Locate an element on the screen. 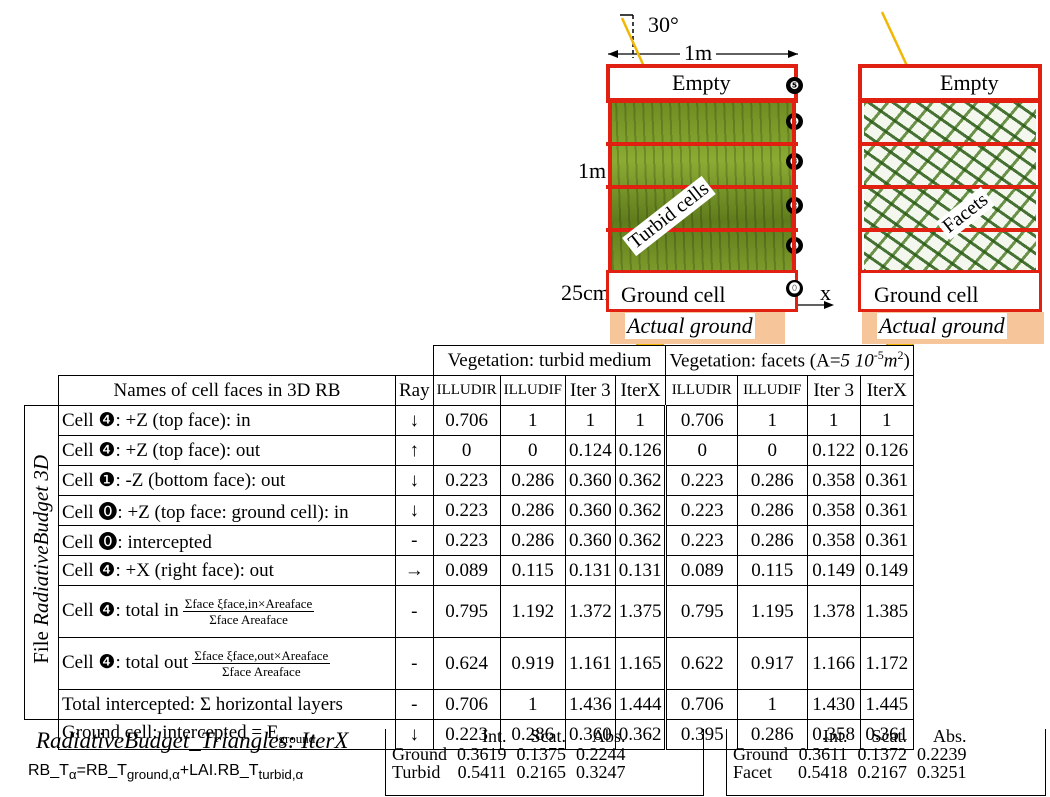 Image resolution: width=1050 pixels, height=797 pixels. ground-cell-label-left: Ground cell is located at coordinates (673, 294).